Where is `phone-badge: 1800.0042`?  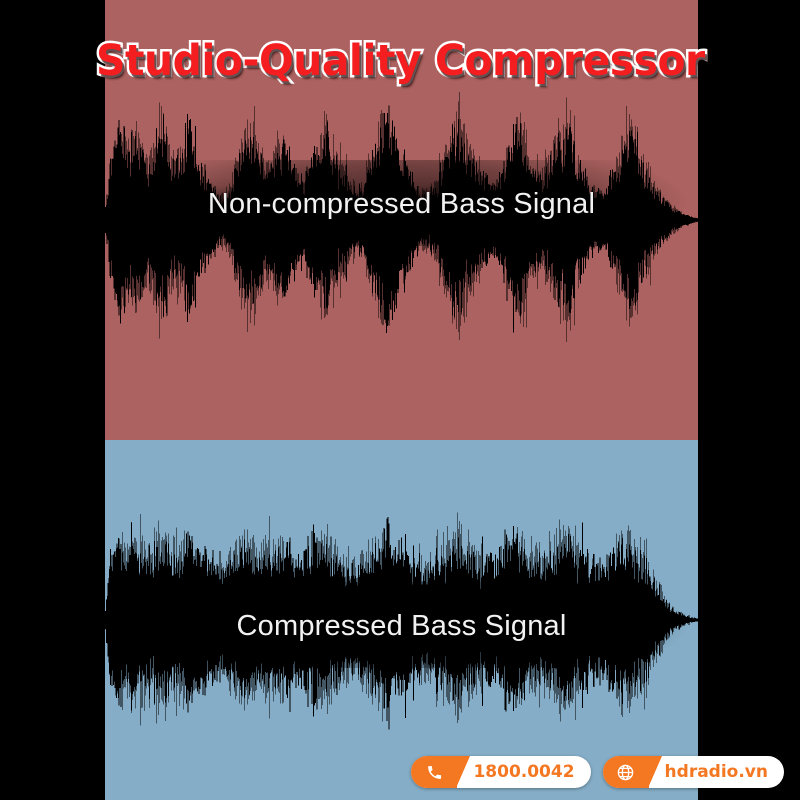 phone-badge: 1800.0042 is located at coordinates (501, 772).